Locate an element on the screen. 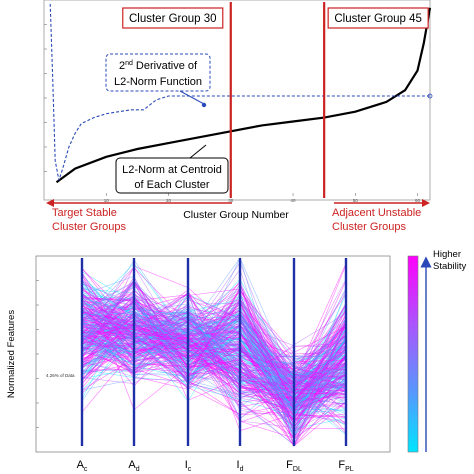 The width and height of the screenshot is (474, 474). stability-colorbar is located at coordinates (413, 354).